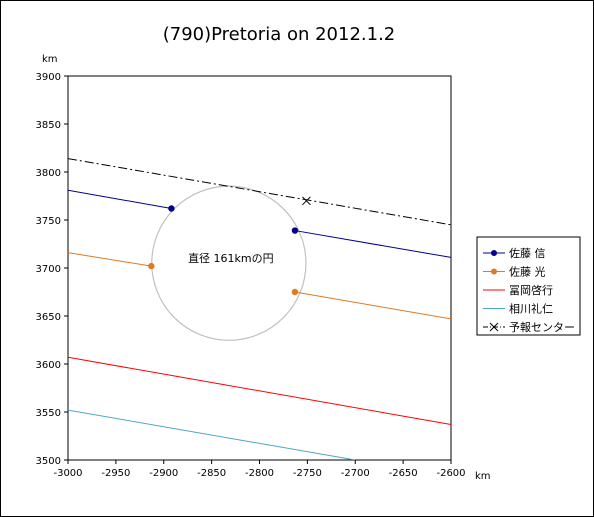 The width and height of the screenshot is (594, 517). I want to click on y-tick-label-1: 3550, so click(48, 413).